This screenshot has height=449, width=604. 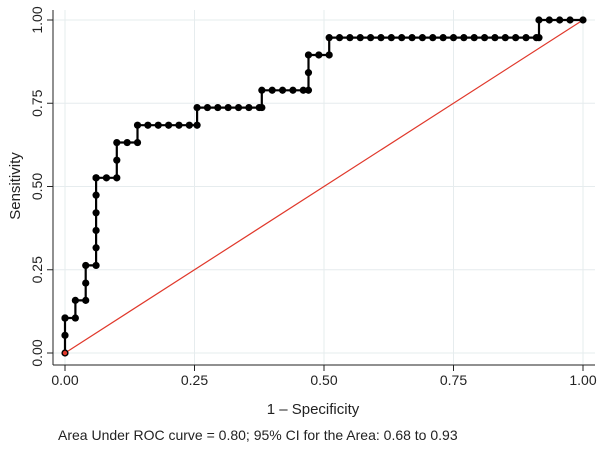 I want to click on origin-marker, so click(x=65, y=353).